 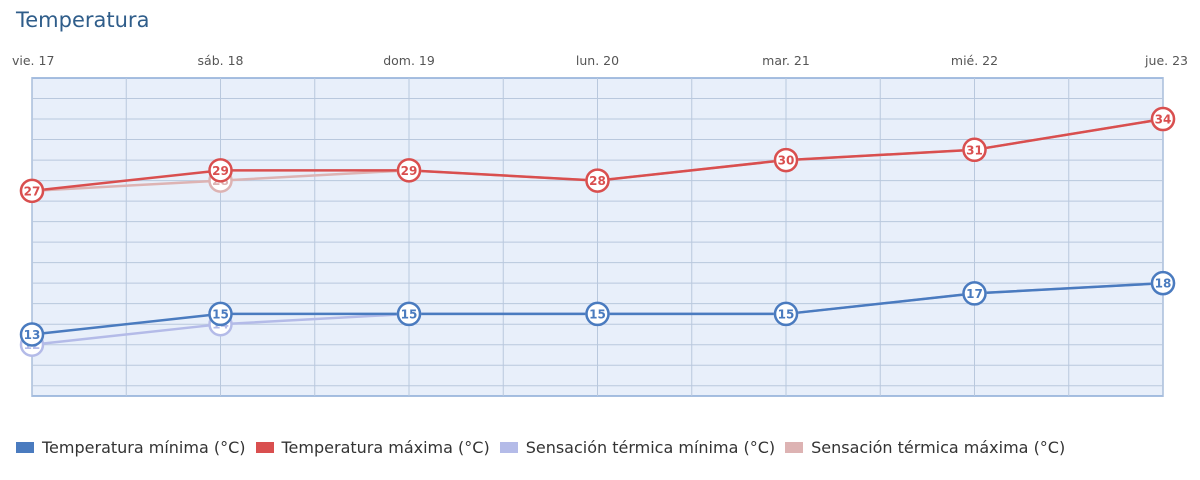 I want to click on x-tick-label: sáb. 18, so click(x=221, y=60).